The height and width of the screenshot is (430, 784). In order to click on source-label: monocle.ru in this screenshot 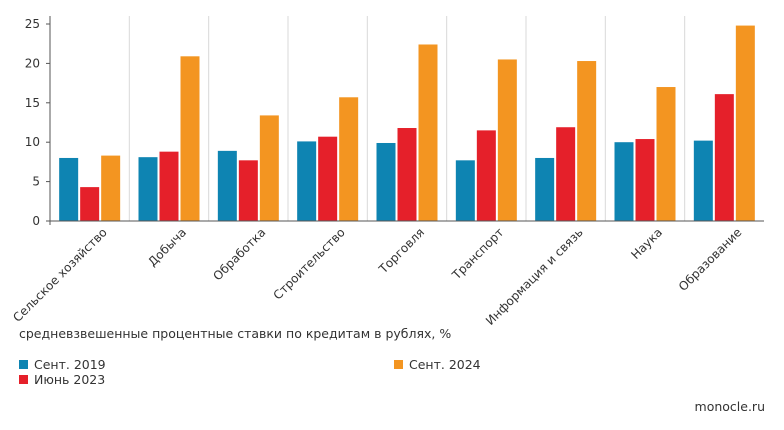, I will do `click(729, 406)`.